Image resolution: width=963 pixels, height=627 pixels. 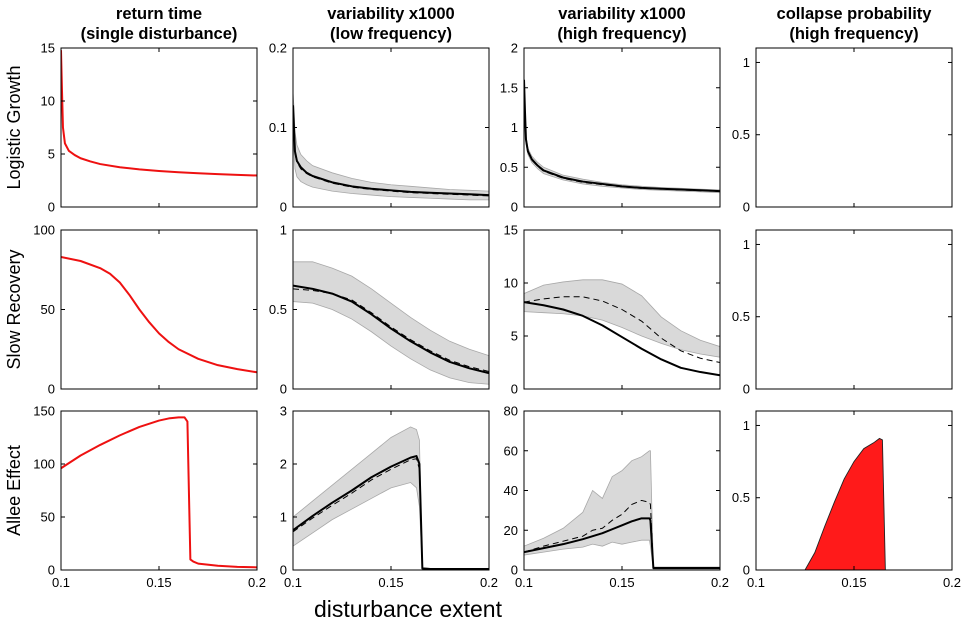 What do you see at coordinates (622, 14) in the screenshot?
I see `column-title-2-line-0: variability x1000` at bounding box center [622, 14].